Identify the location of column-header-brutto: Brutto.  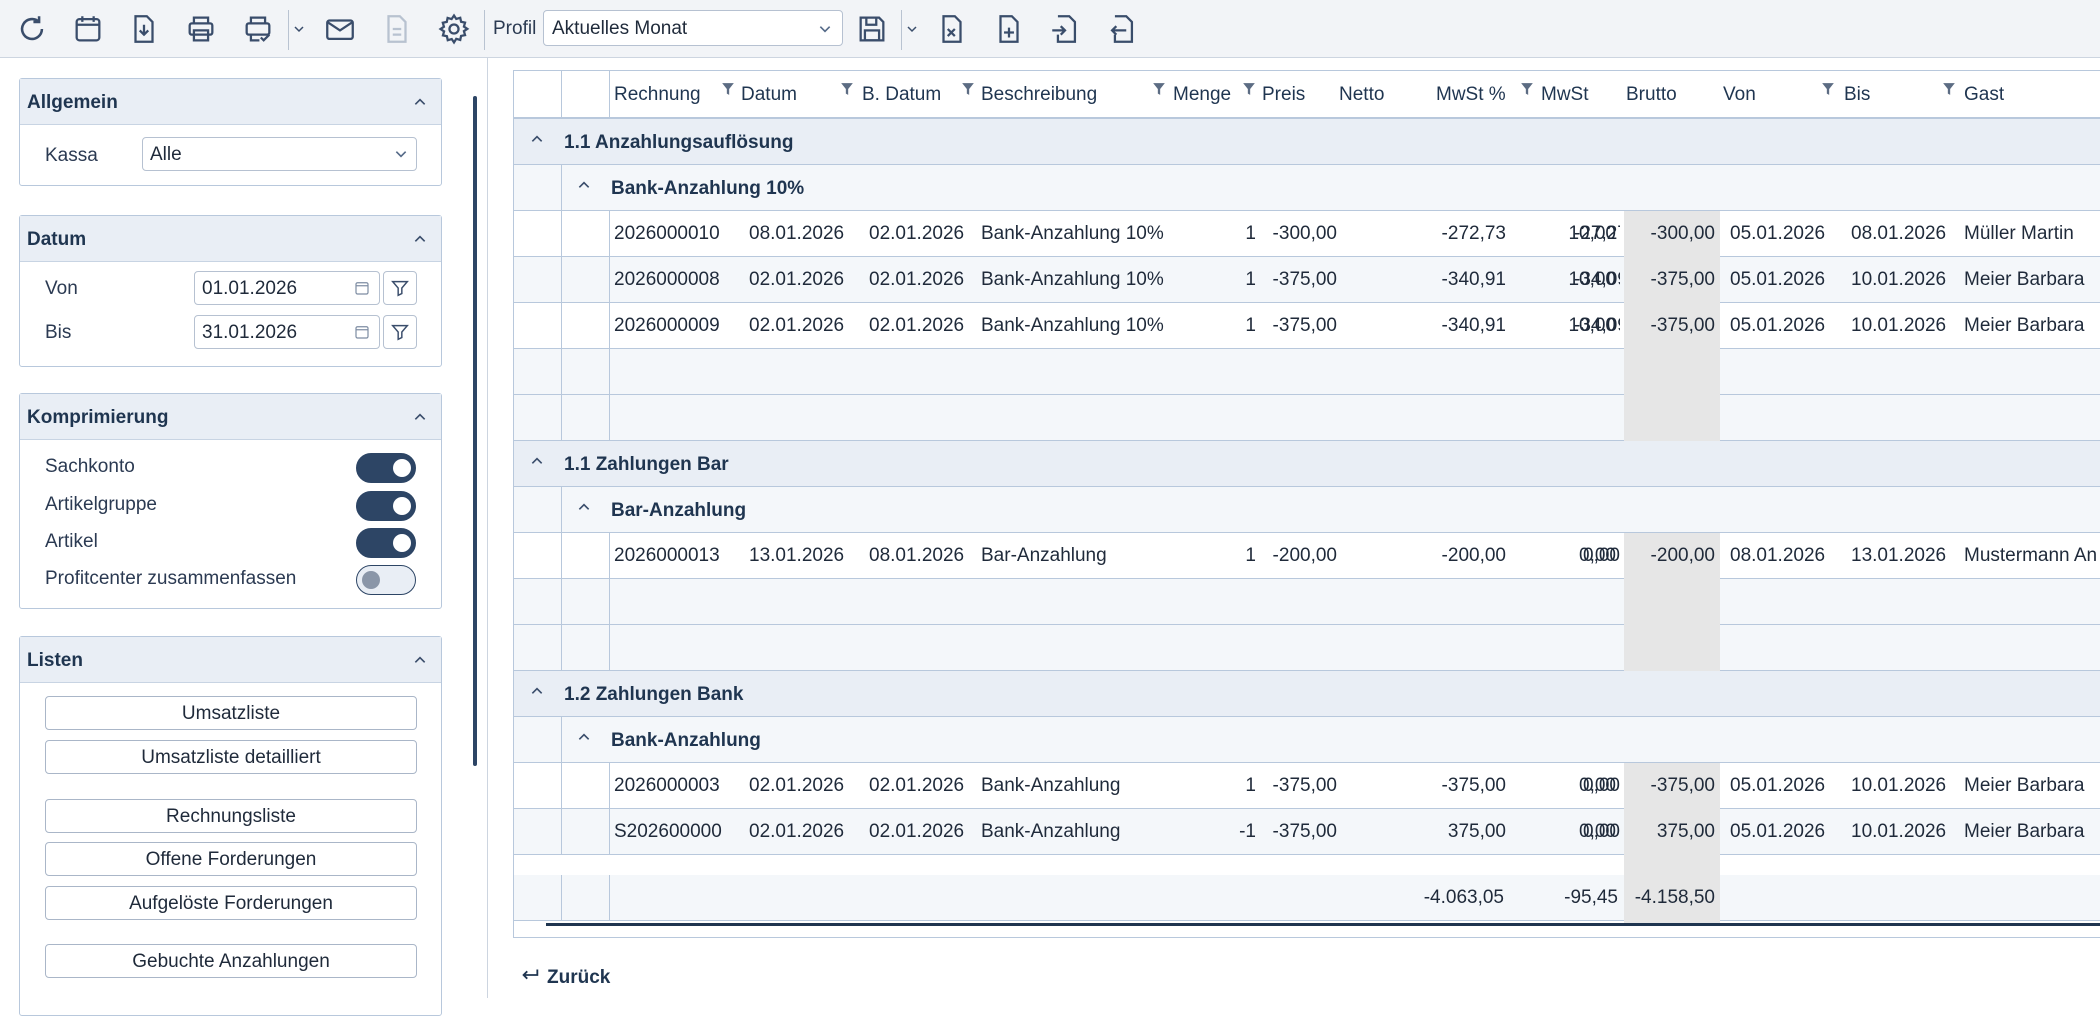
(1651, 94).